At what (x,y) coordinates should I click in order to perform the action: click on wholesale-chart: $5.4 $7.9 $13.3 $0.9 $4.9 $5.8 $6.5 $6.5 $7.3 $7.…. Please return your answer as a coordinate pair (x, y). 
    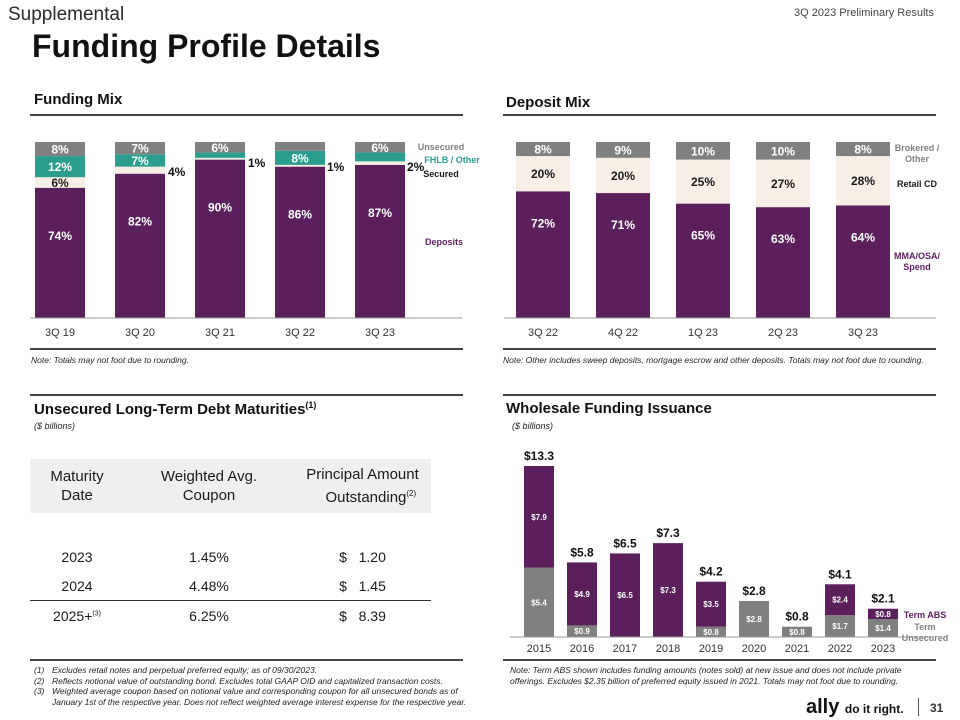
    Looking at the image, I should click on (729, 552).